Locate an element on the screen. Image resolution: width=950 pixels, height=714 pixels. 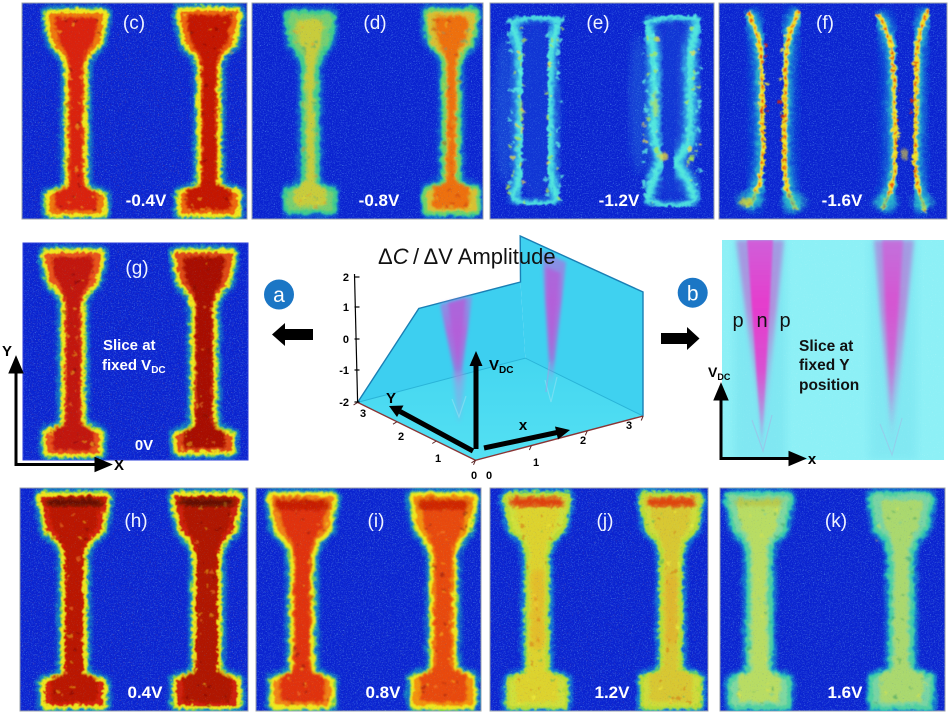
svg-text: ΔC / ΔV Amplitude is located at coordinates (467, 256).